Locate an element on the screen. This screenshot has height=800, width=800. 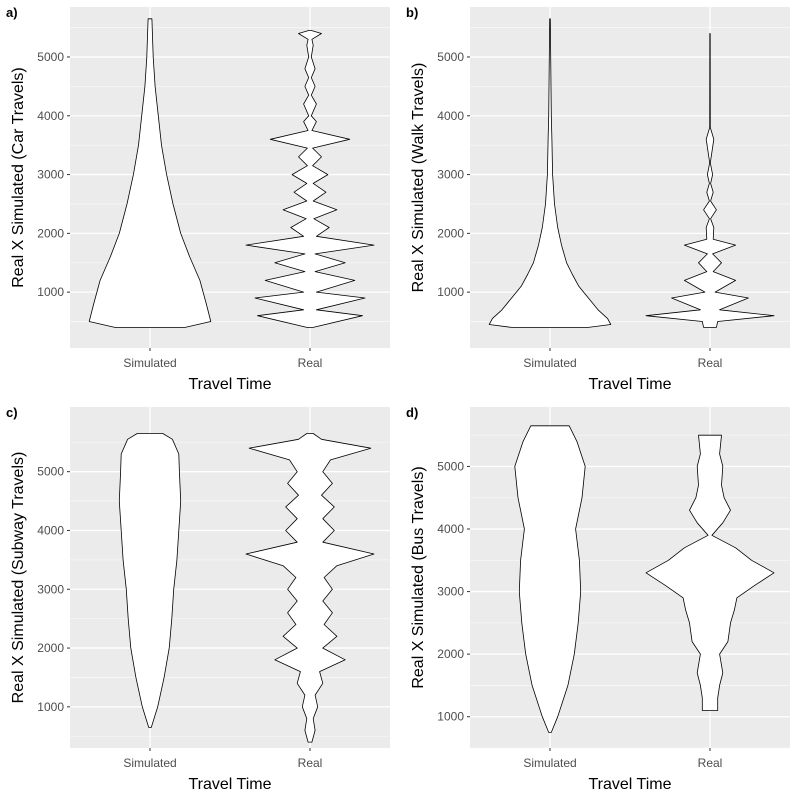
y-tick-label-d-4: 5000 is located at coordinates (450, 466).